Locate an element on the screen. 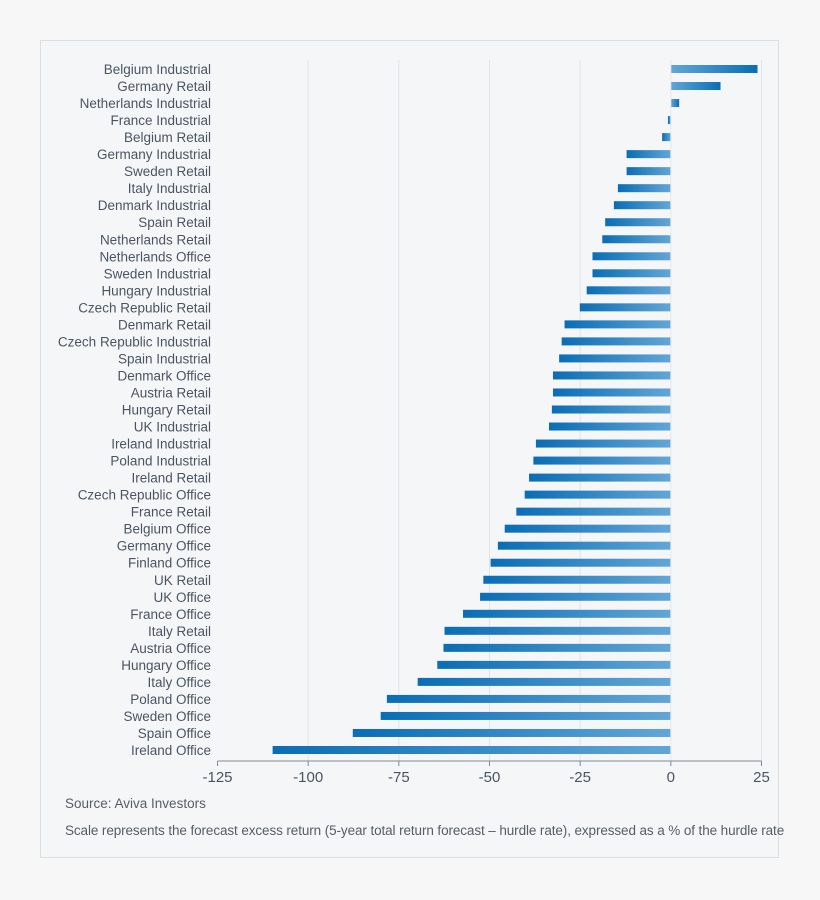 The width and height of the screenshot is (820, 900). category-label: Germany Industrial is located at coordinates (154, 154).